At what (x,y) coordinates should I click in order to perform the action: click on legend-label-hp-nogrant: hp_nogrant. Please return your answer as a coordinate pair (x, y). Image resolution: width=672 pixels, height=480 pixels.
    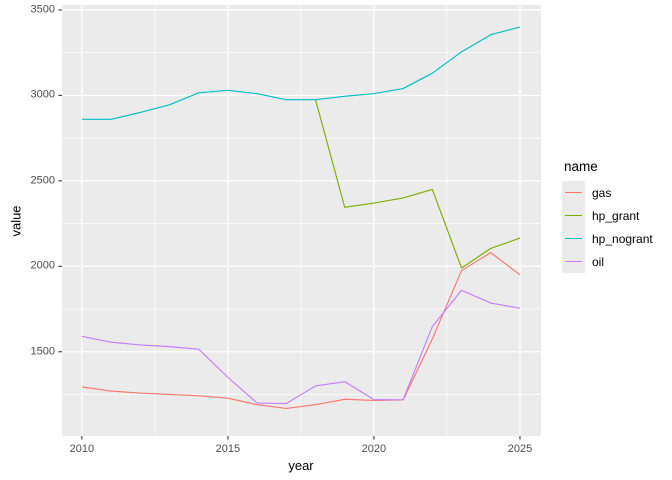
    Looking at the image, I should click on (622, 238).